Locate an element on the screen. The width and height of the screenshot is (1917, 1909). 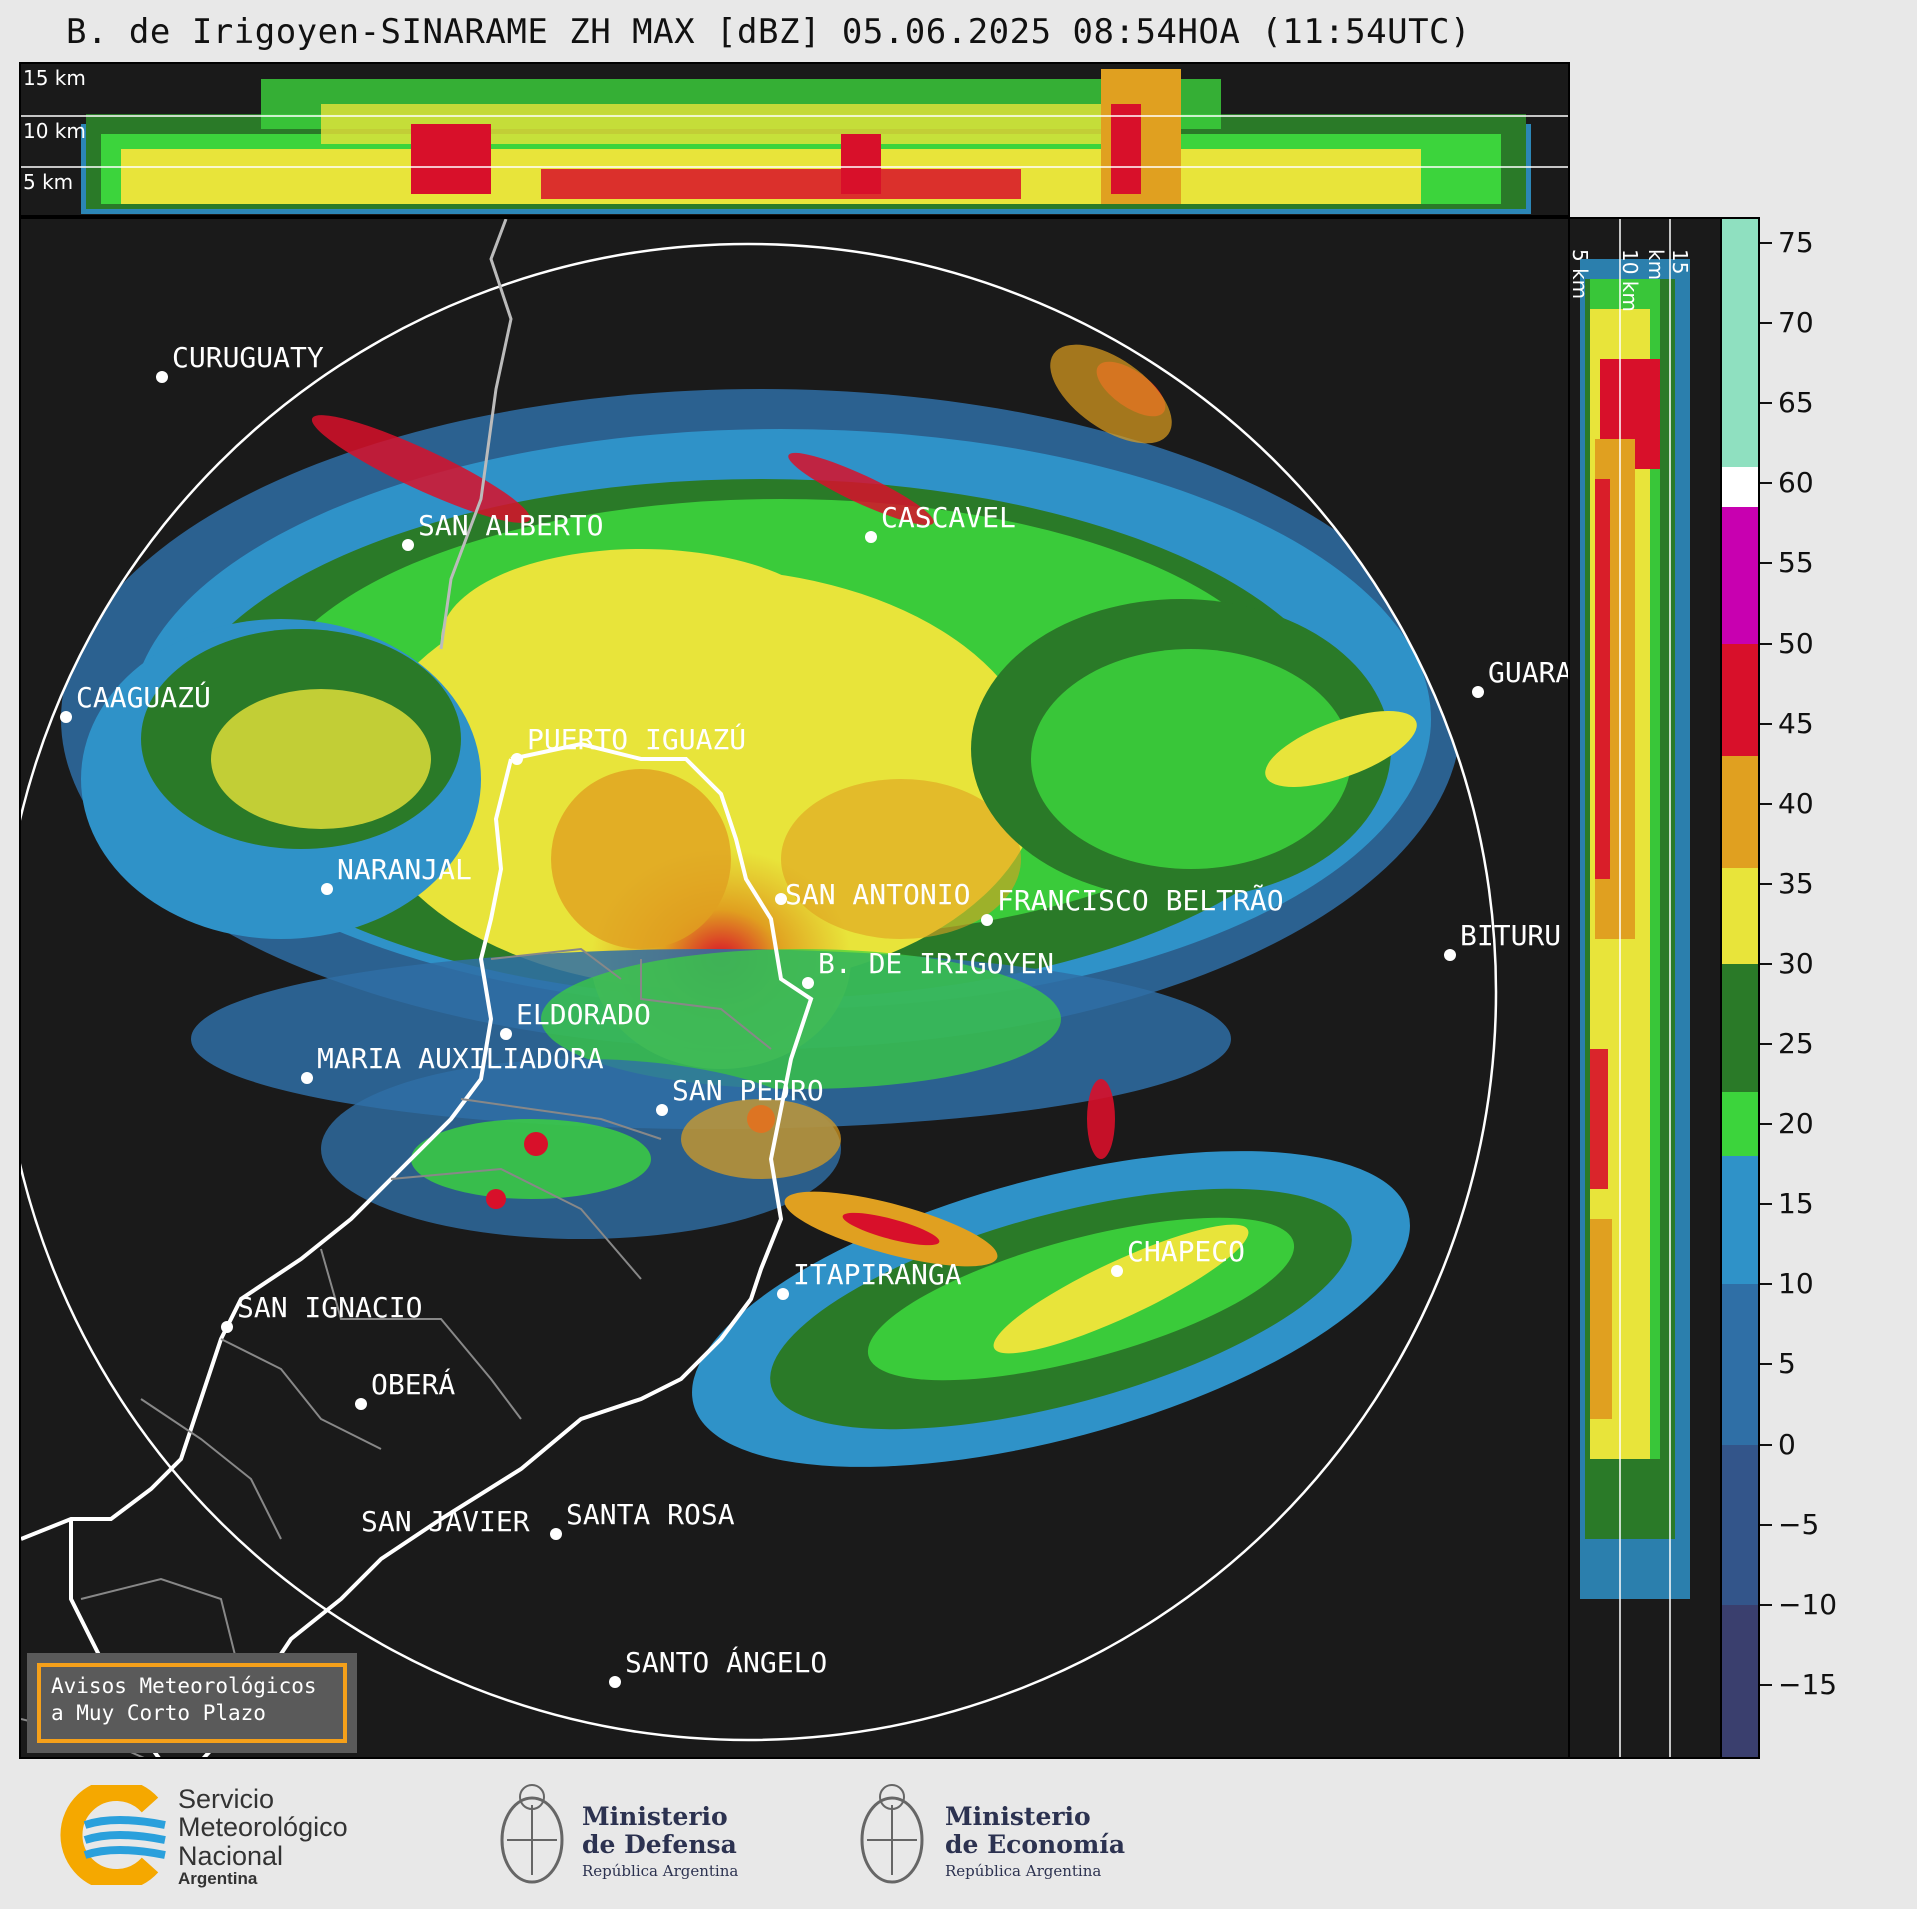
city-dot-obera is located at coordinates (361, 1404).